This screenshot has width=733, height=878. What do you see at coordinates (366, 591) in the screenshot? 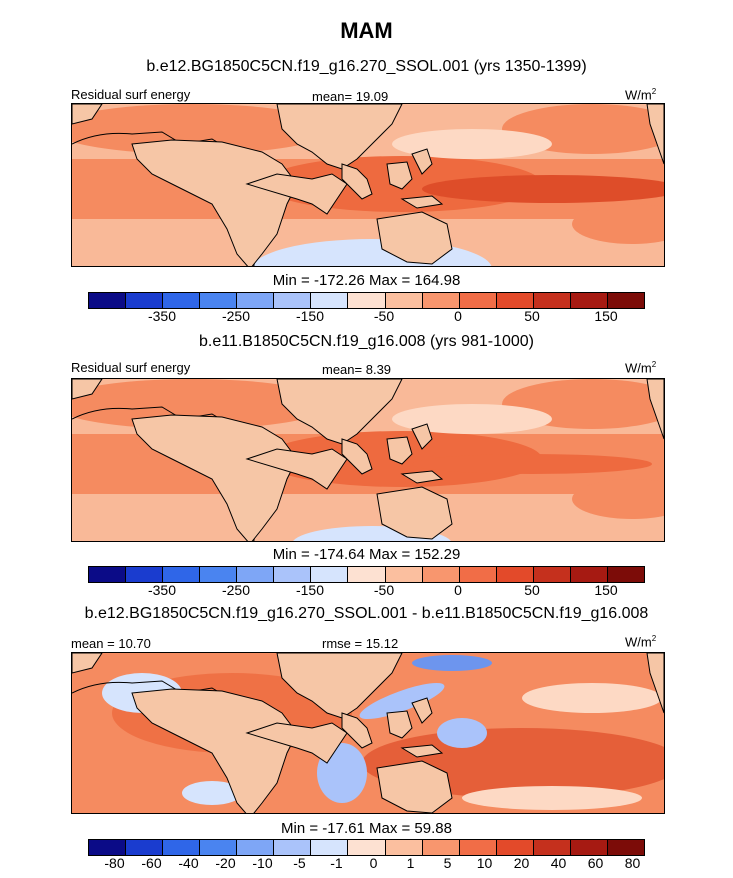
I see `panel-2-colorbar-ticks: -350 -250 -150 -50 0 50 150` at bounding box center [366, 591].